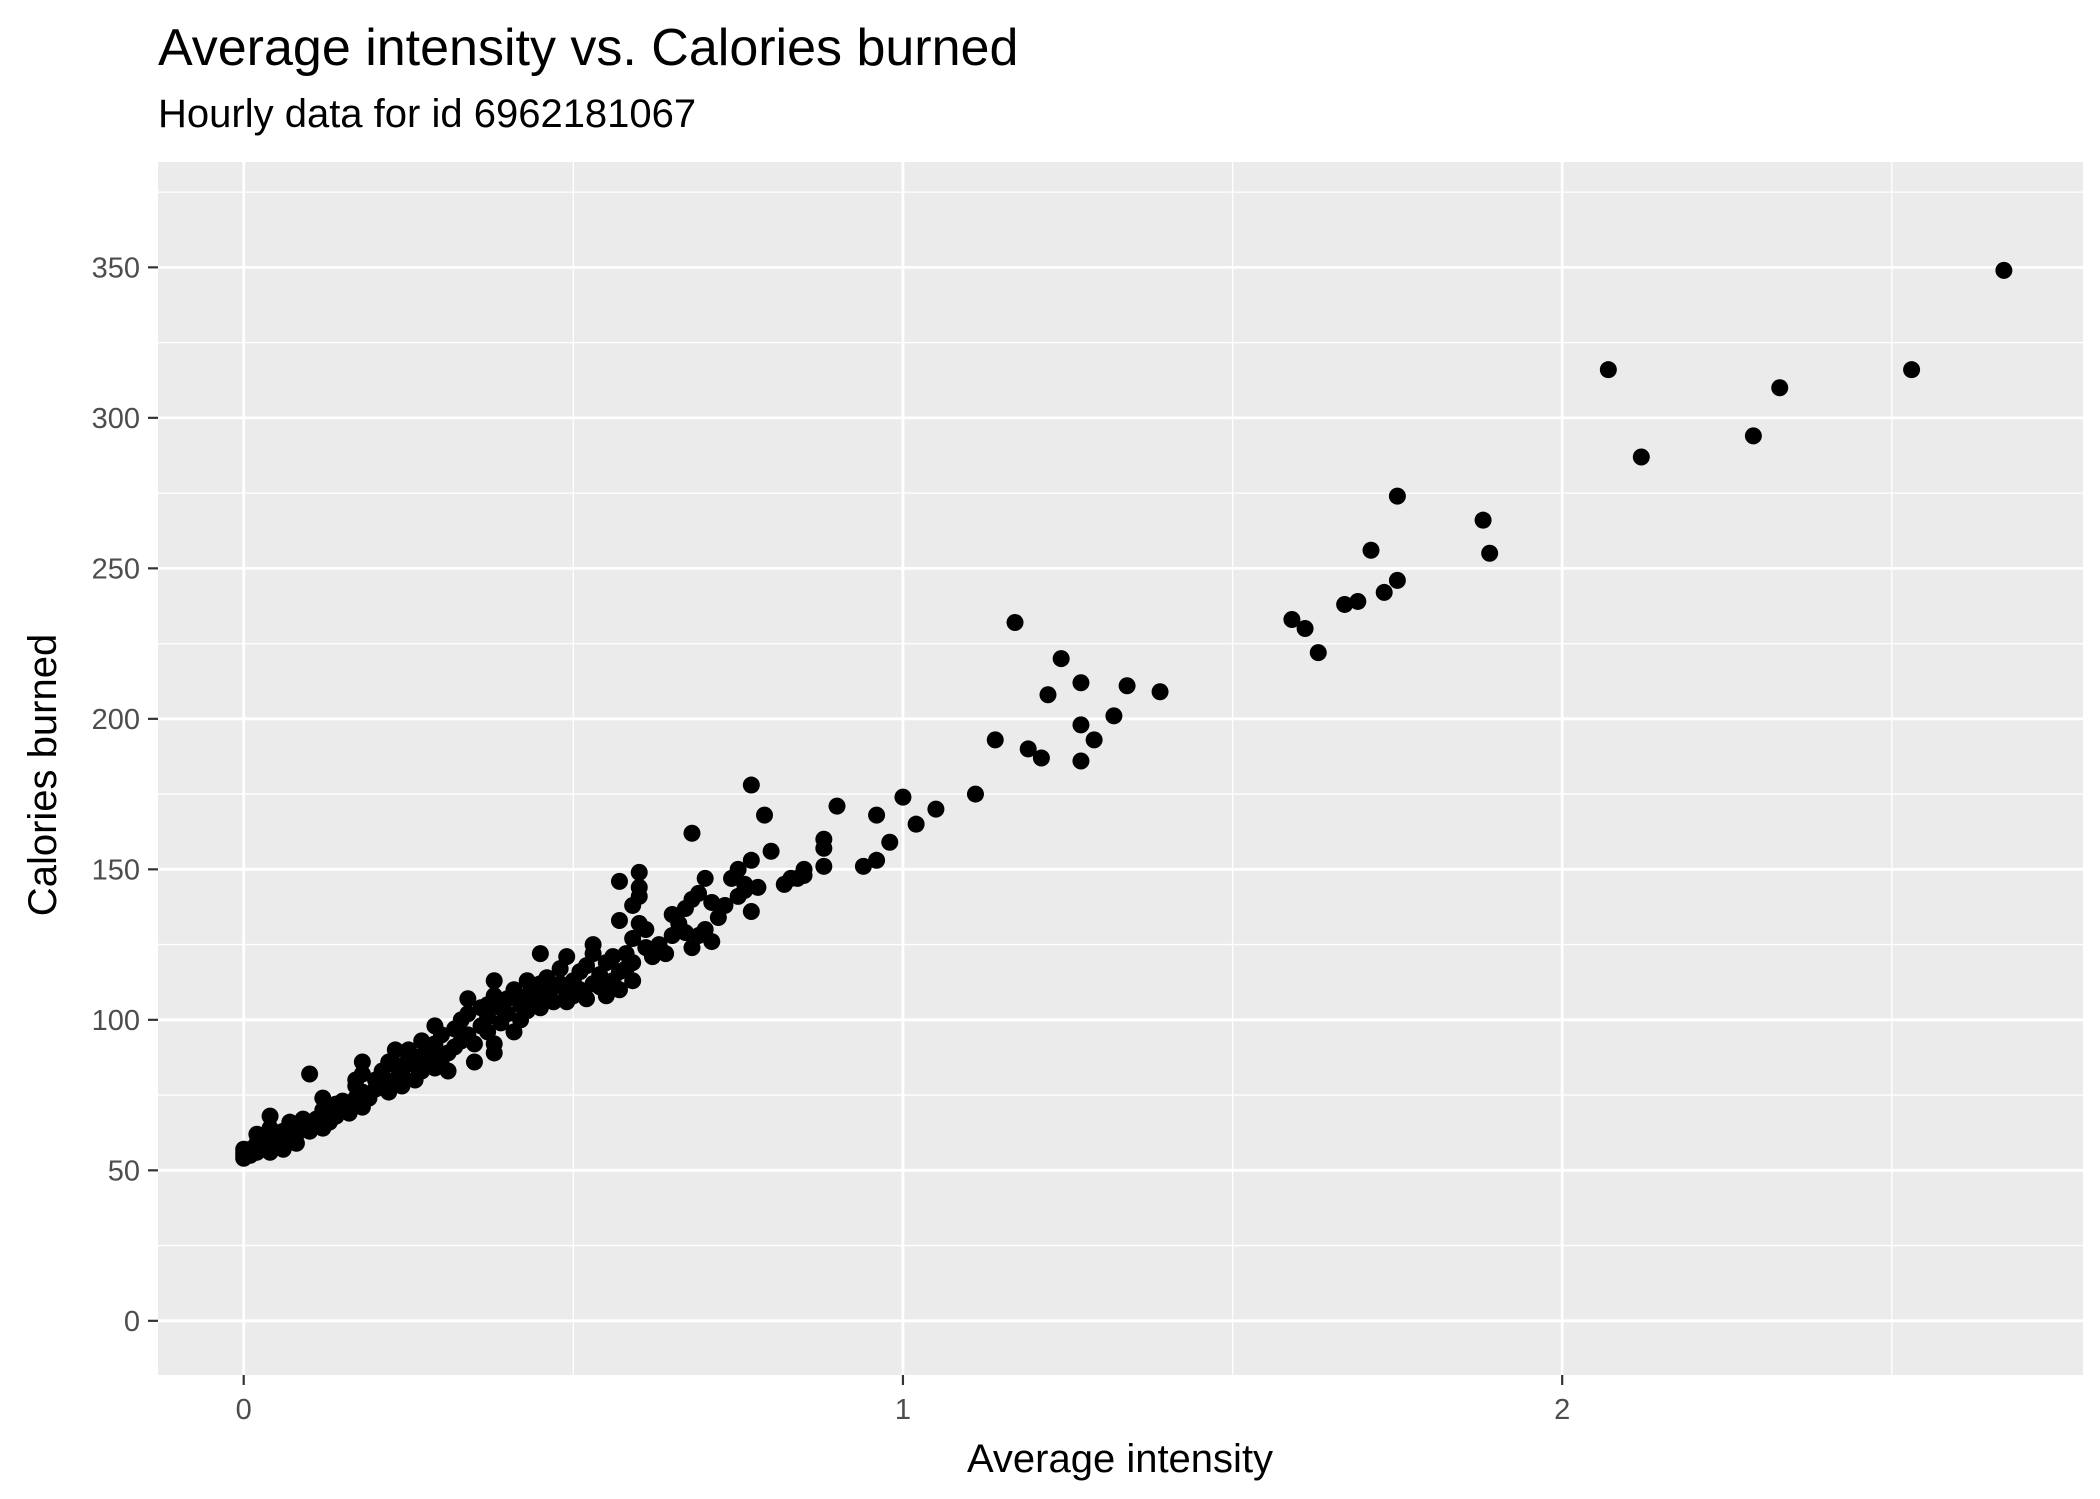  Describe the element at coordinates (116, 870) in the screenshot. I see `y-tick-label: 150` at that location.